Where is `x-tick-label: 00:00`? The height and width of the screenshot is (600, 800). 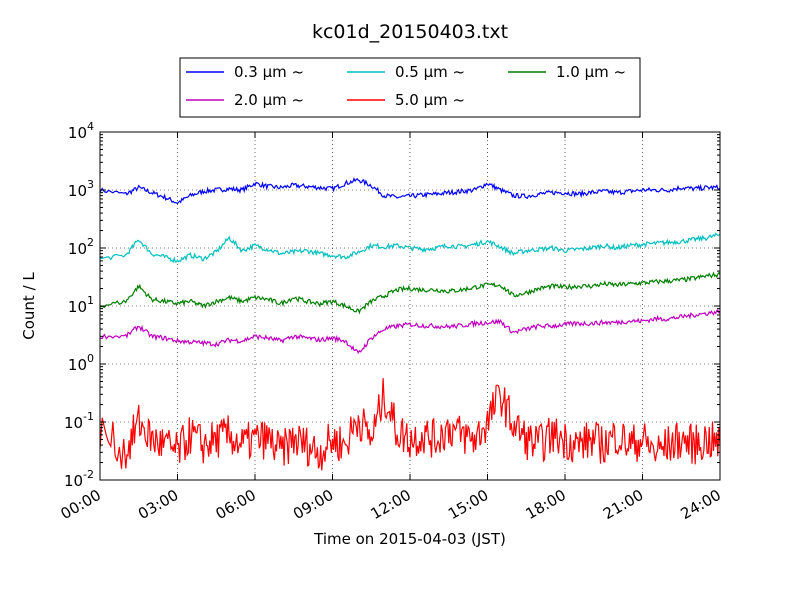 x-tick-label: 00:00 is located at coordinates (81, 504).